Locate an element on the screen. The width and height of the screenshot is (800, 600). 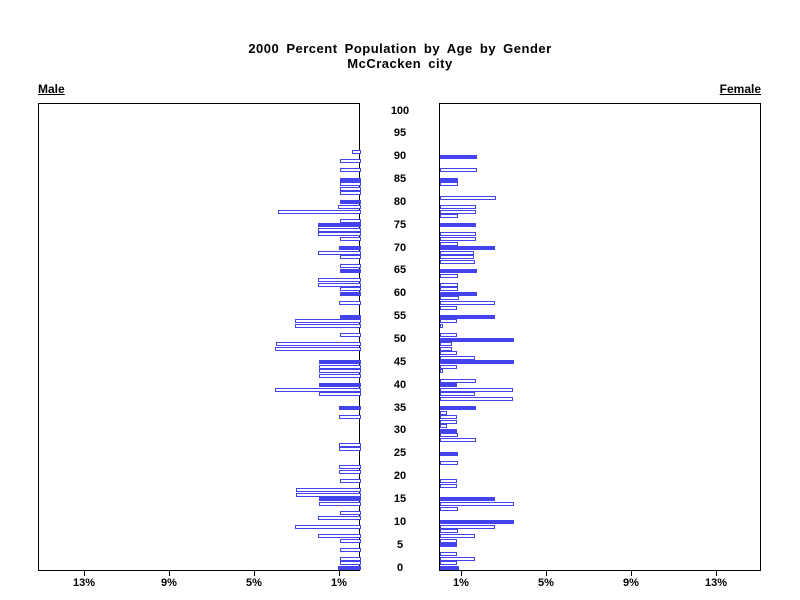
age-axis-label-100: 100 is located at coordinates (400, 110).